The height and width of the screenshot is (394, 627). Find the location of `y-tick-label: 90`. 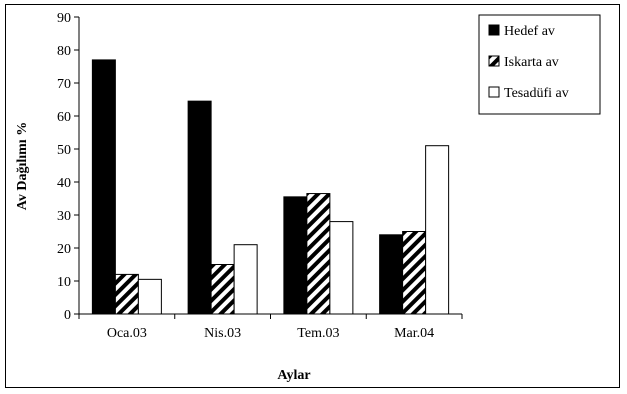

y-tick-label: 90 is located at coordinates (64, 18).